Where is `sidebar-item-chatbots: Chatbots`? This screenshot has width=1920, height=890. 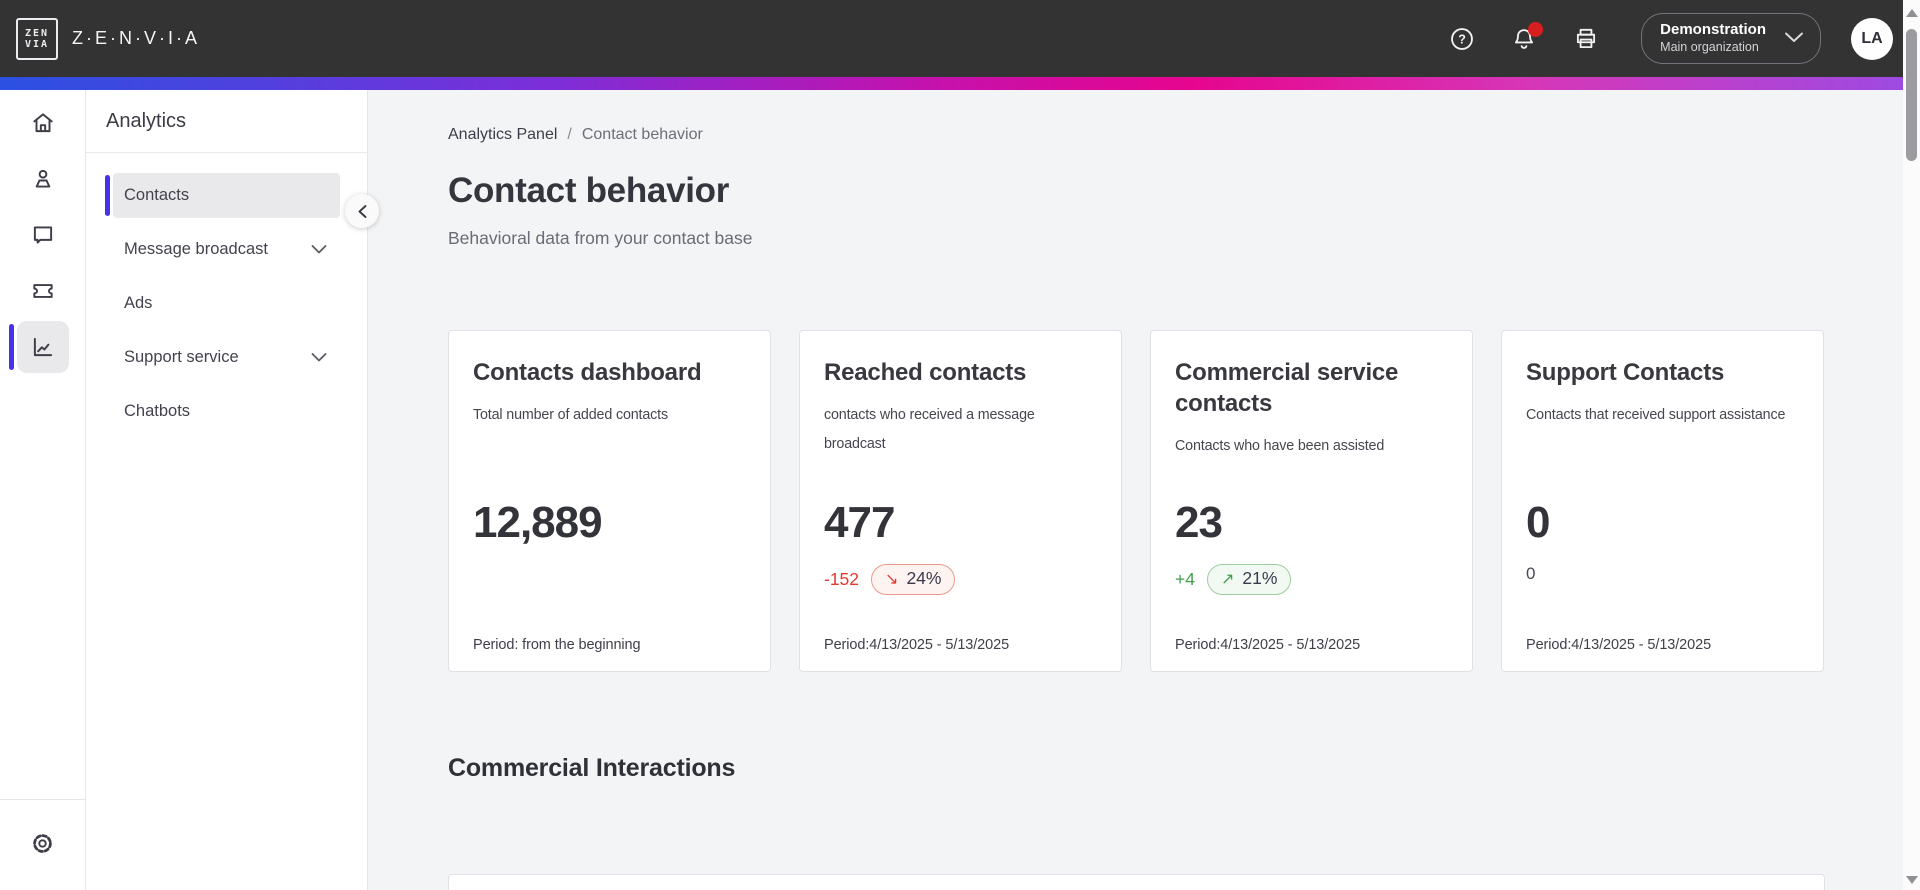
sidebar-item-chatbots: Chatbots is located at coordinates (226, 411).